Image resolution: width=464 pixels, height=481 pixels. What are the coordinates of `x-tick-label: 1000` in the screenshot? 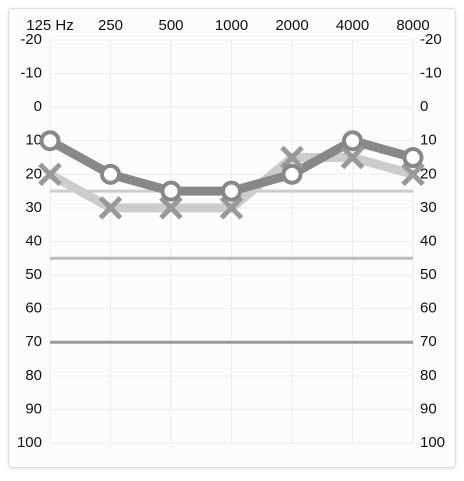 It's located at (231, 25).